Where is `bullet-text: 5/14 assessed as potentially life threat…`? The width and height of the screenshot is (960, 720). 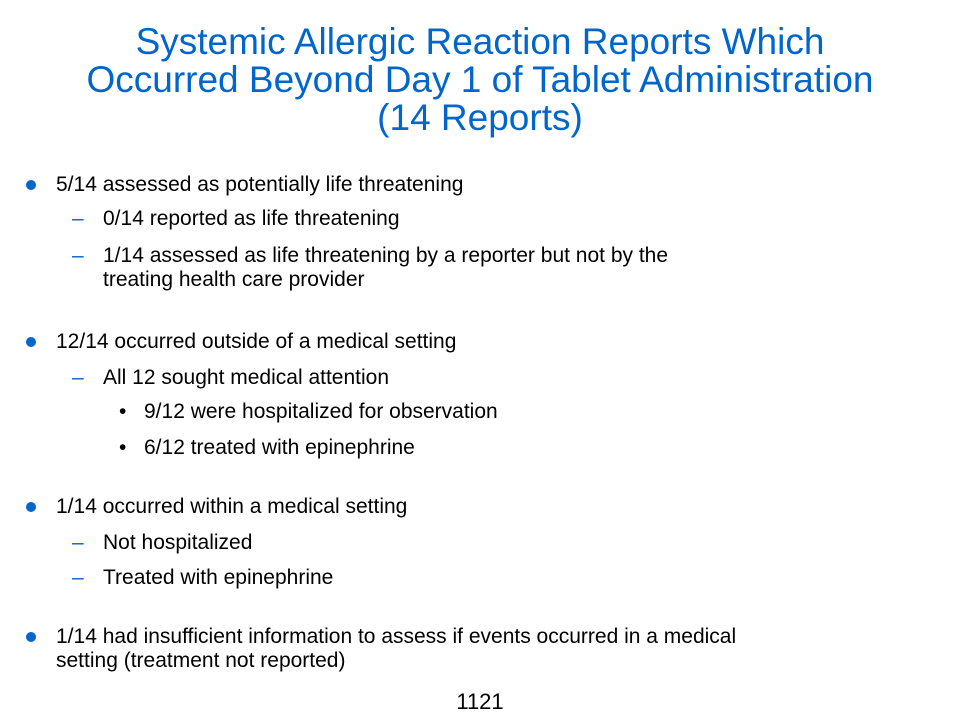
bullet-text: 5/14 assessed as potentially life threat… is located at coordinates (260, 184).